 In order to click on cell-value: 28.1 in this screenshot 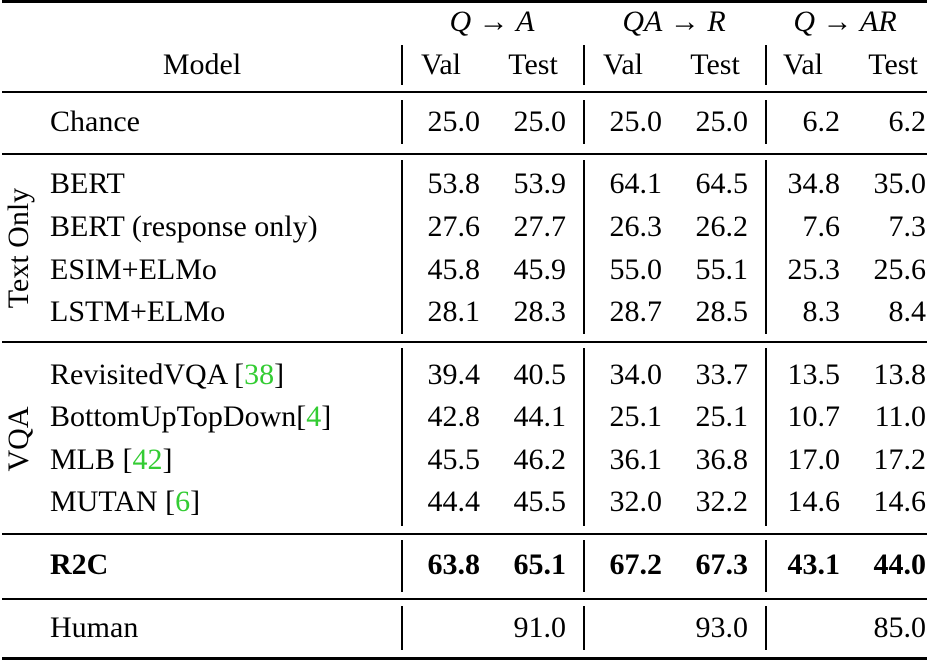, I will do `click(454, 311)`.